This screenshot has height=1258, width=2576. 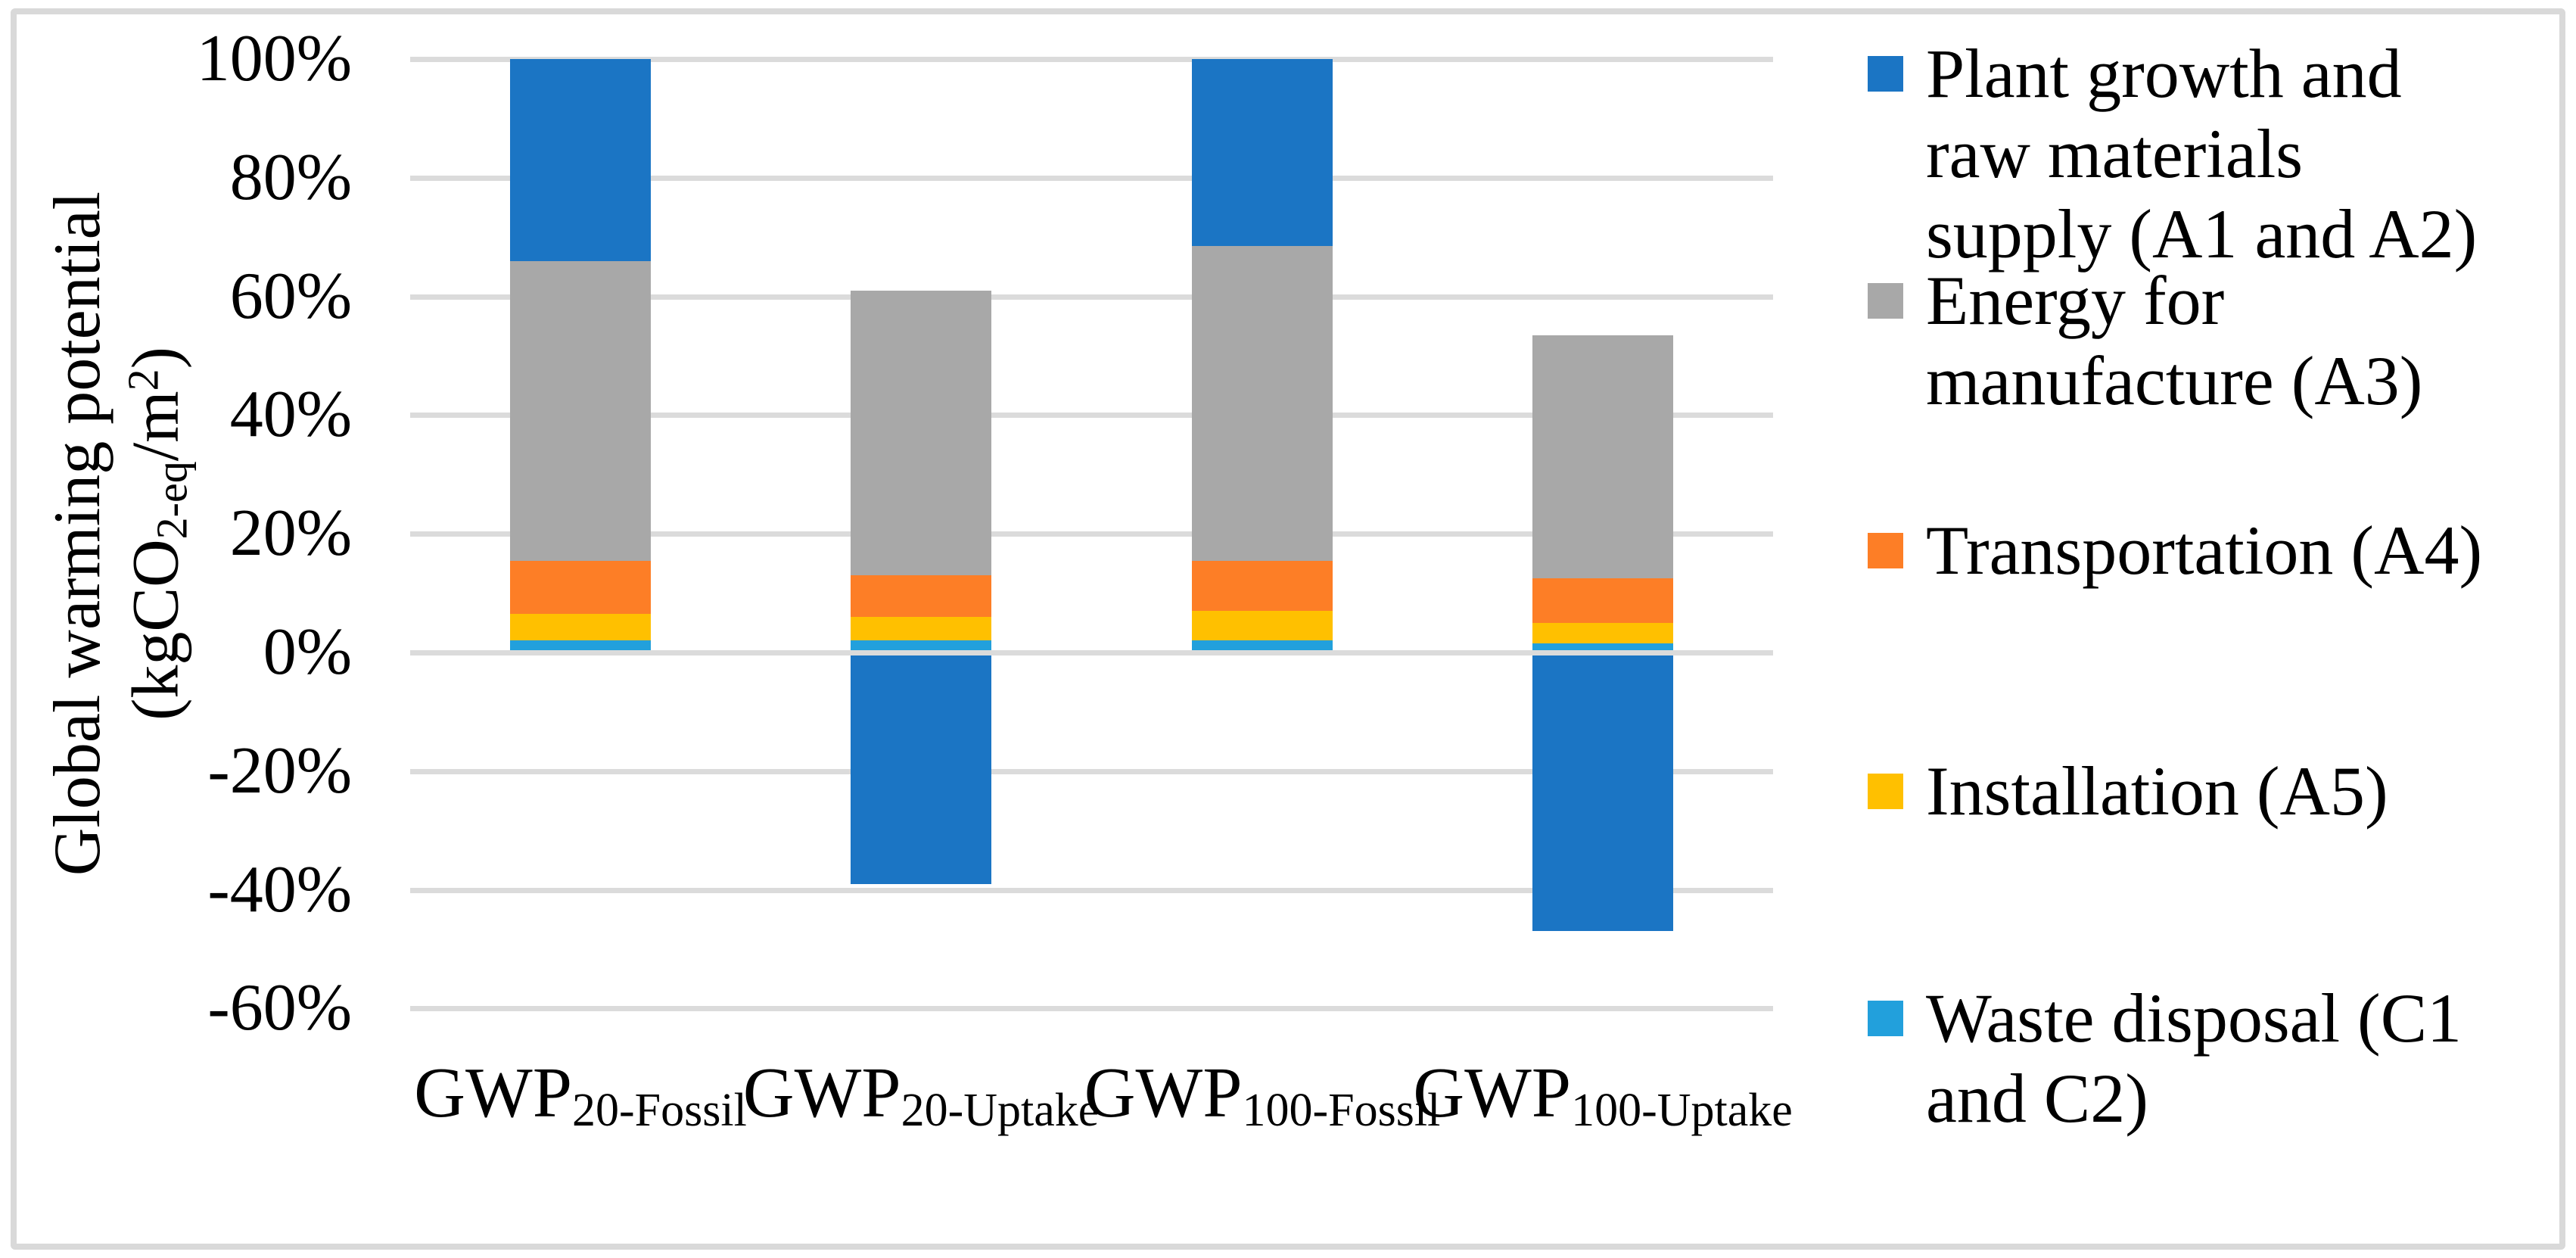 What do you see at coordinates (2174, 380) in the screenshot?
I see `legend-label-line: manufacture (A3)` at bounding box center [2174, 380].